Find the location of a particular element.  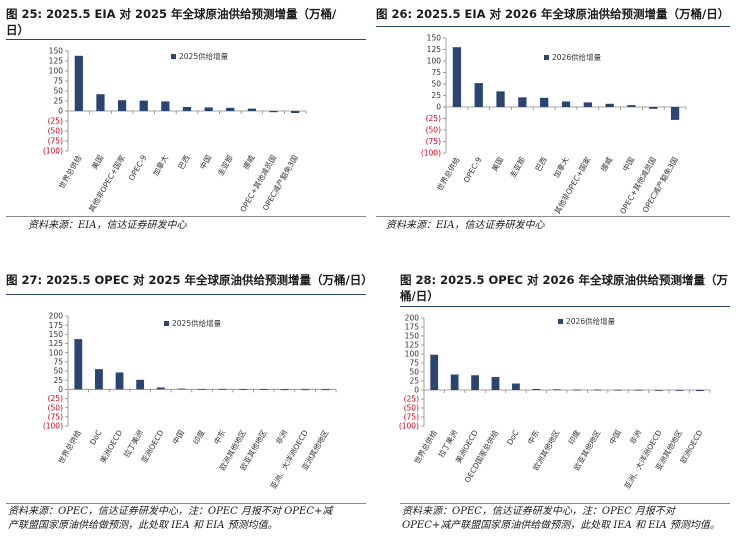

y-tick-label: 200 is located at coordinates (56, 316).